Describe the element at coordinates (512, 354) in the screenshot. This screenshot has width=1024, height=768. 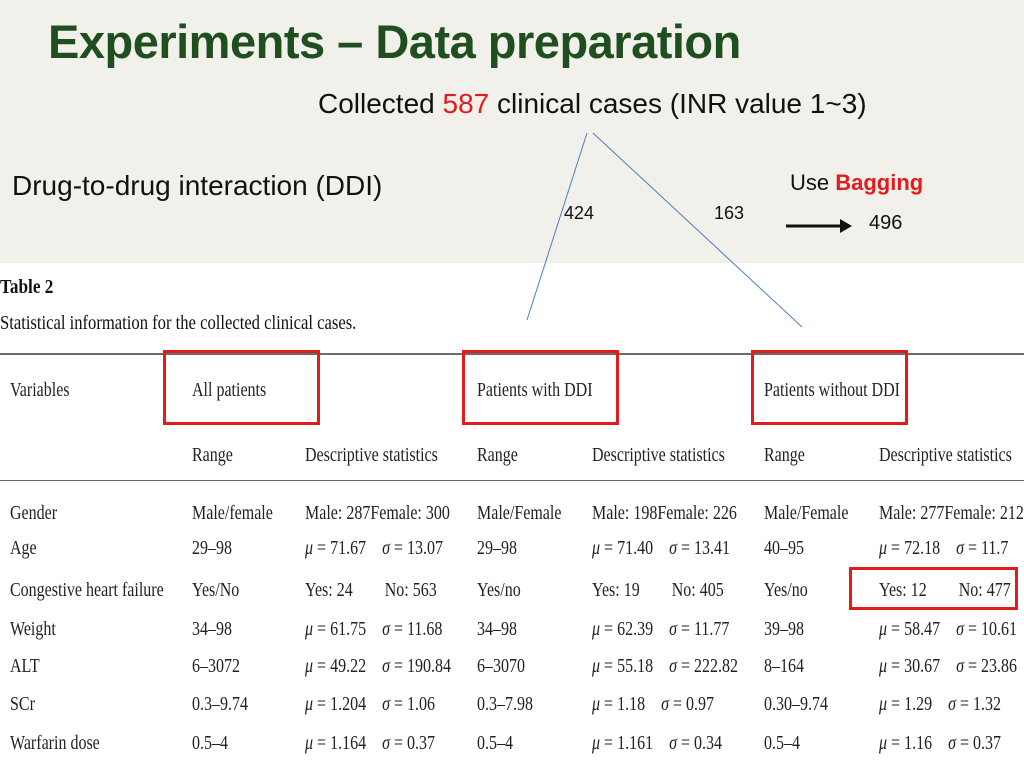
I see `table-top-rule` at that location.